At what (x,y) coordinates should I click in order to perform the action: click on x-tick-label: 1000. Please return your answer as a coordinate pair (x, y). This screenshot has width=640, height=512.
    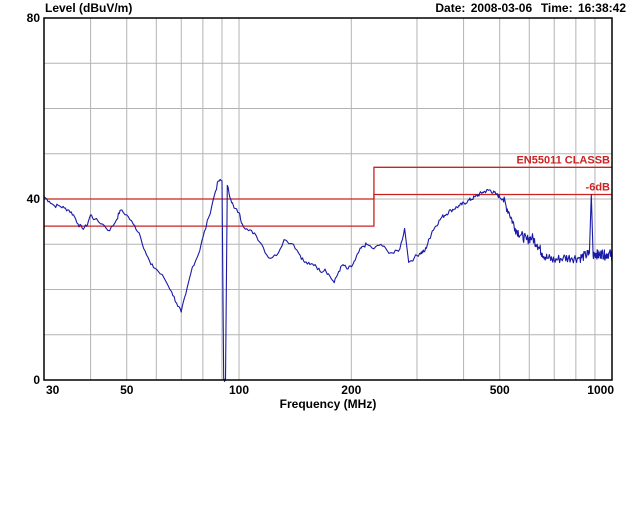
    Looking at the image, I should click on (600, 390).